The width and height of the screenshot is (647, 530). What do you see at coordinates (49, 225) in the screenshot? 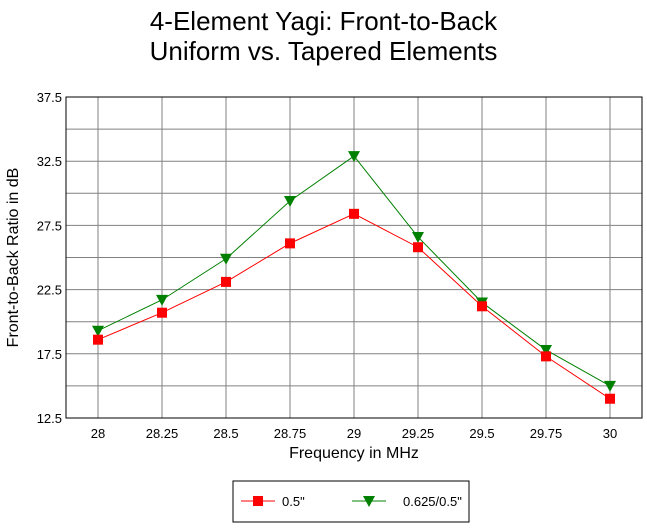
I see `y-tick-label: 27.5` at bounding box center [49, 225].